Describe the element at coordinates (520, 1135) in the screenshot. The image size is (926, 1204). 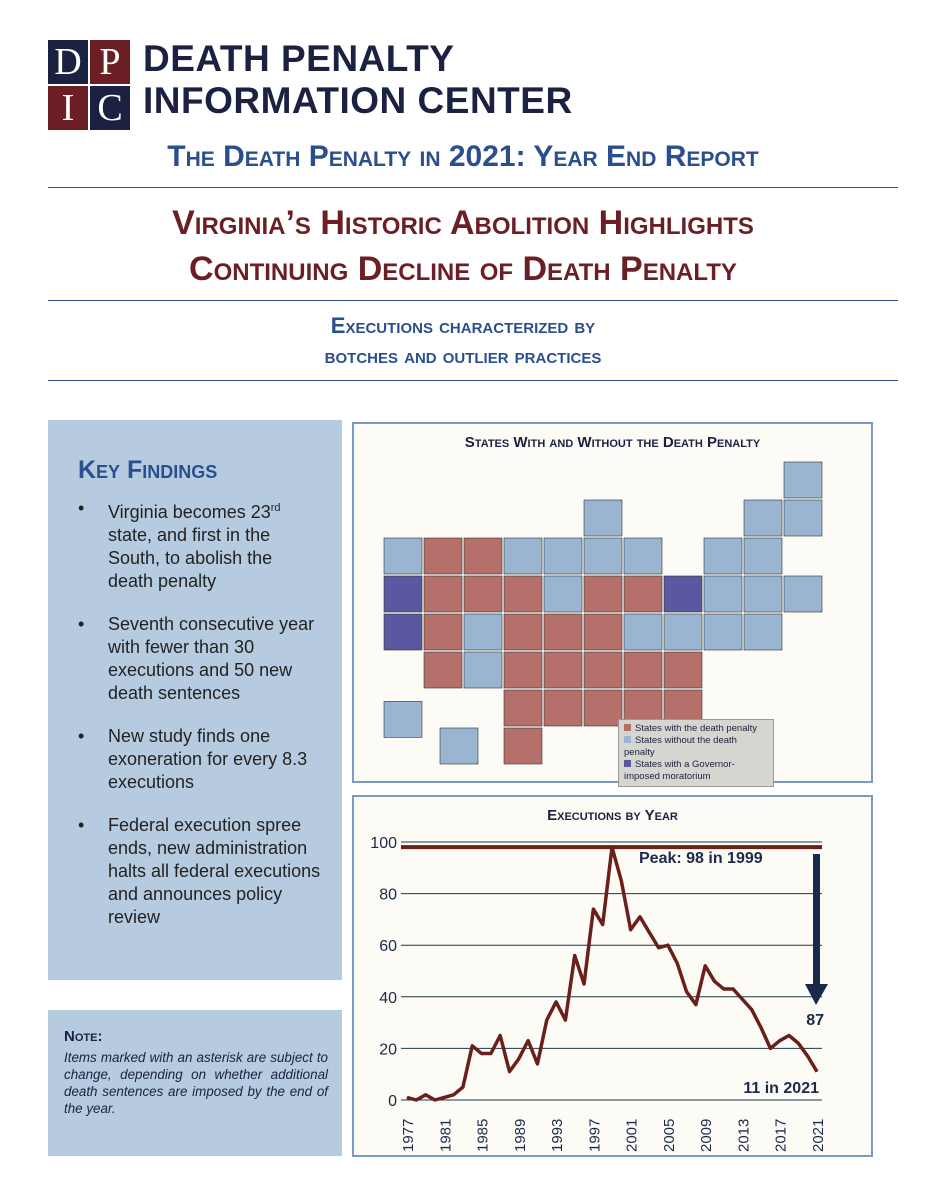
I see `x-tick-label: 1989` at that location.